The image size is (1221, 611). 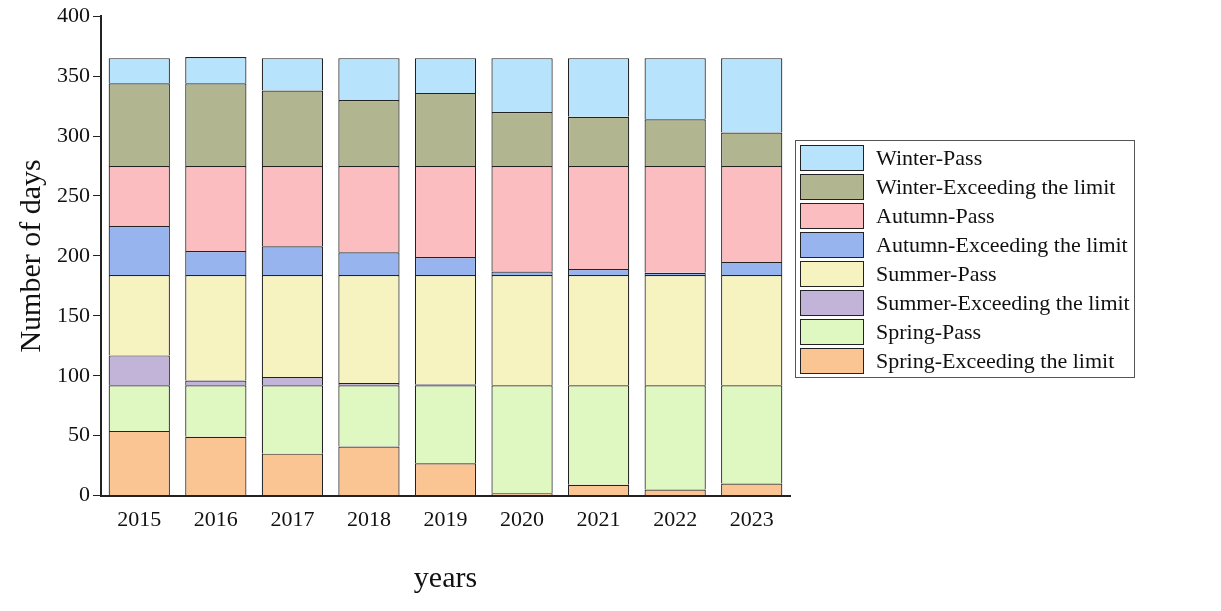 What do you see at coordinates (929, 331) in the screenshot?
I see `legend-label: Spring-Pass` at bounding box center [929, 331].